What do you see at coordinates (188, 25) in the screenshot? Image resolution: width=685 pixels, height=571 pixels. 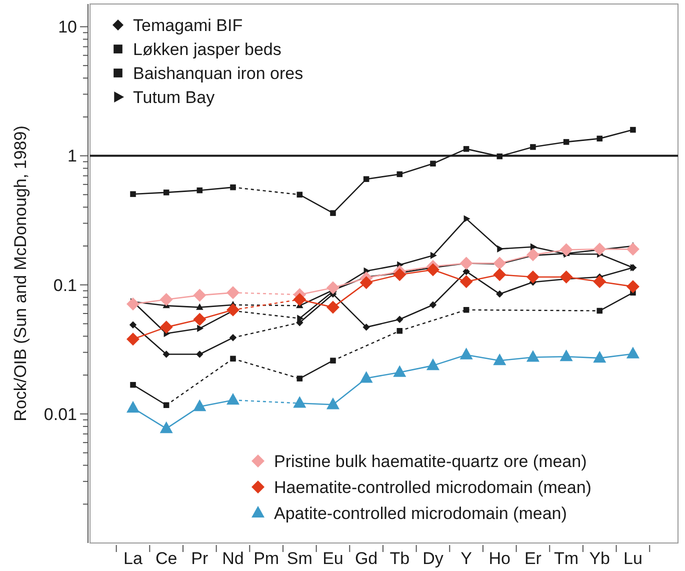 I see `legend-label: Temagami BIF` at bounding box center [188, 25].